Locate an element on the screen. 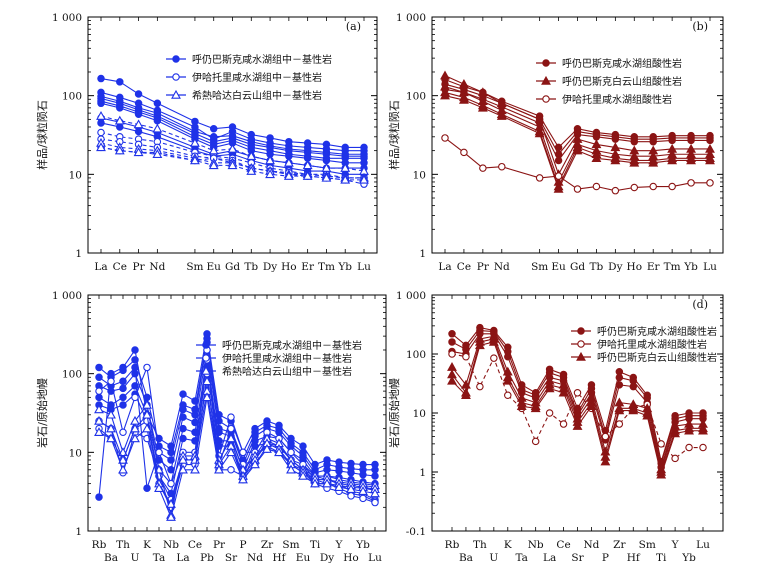 Image resolution: width=774 pixels, height=577 pixels. x-category-label: Sr is located at coordinates (231, 558).